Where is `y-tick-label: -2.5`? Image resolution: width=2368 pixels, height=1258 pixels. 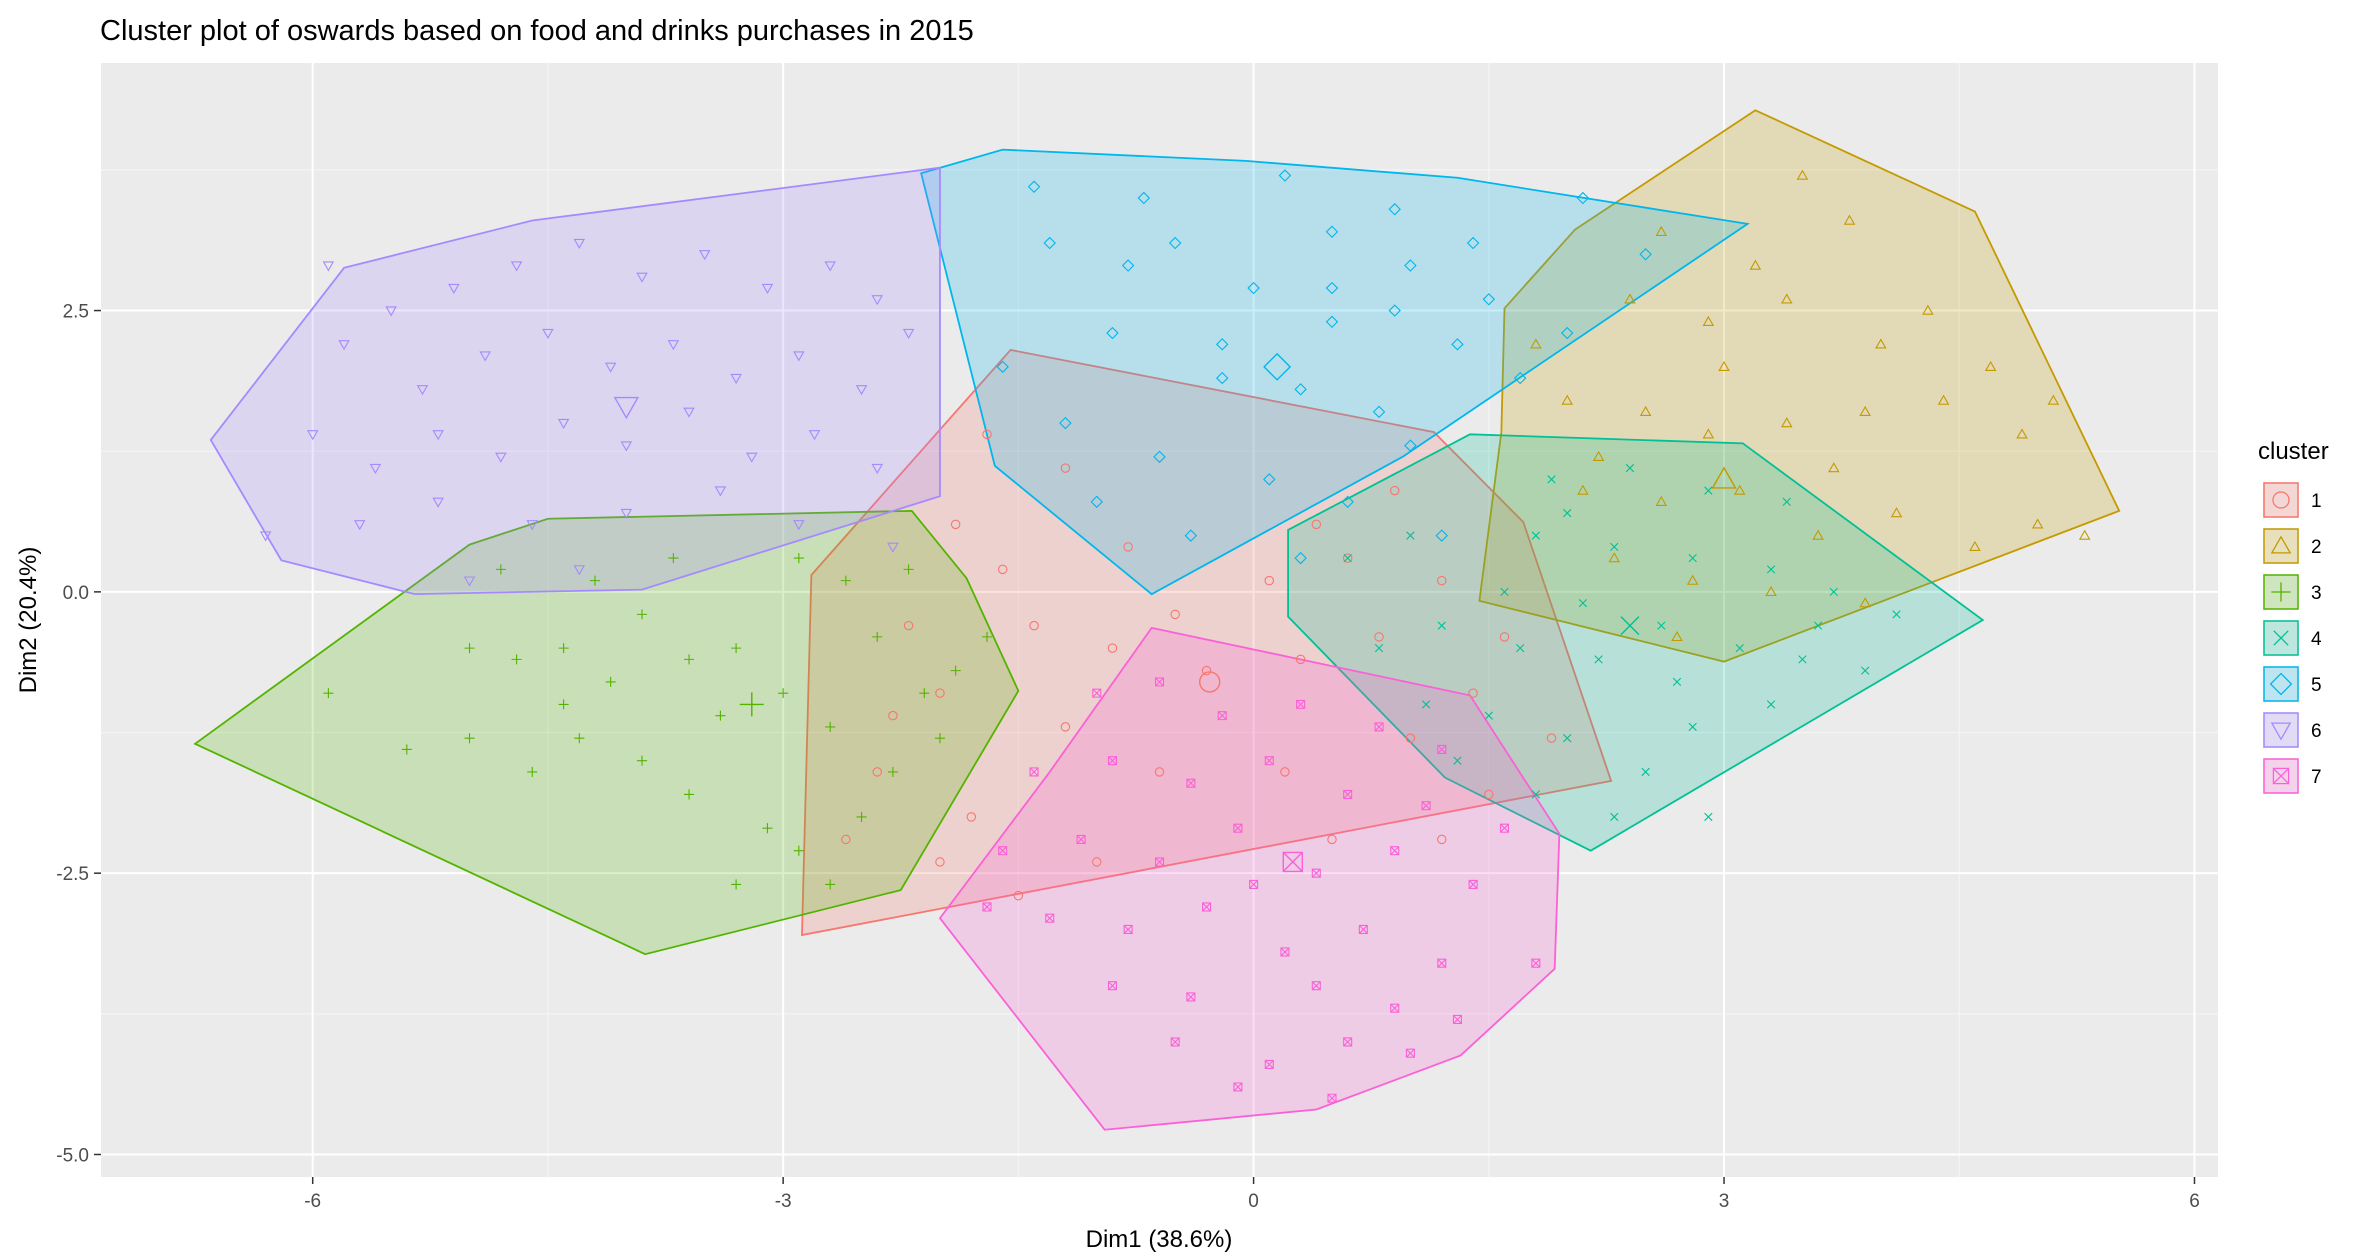 y-tick-label: -2.5 is located at coordinates (72, 874).